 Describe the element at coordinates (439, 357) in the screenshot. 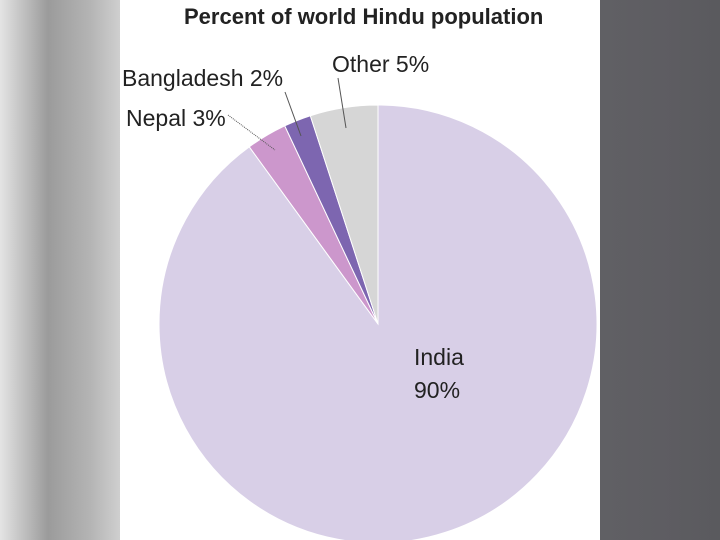

I see `label-india-name: India` at that location.